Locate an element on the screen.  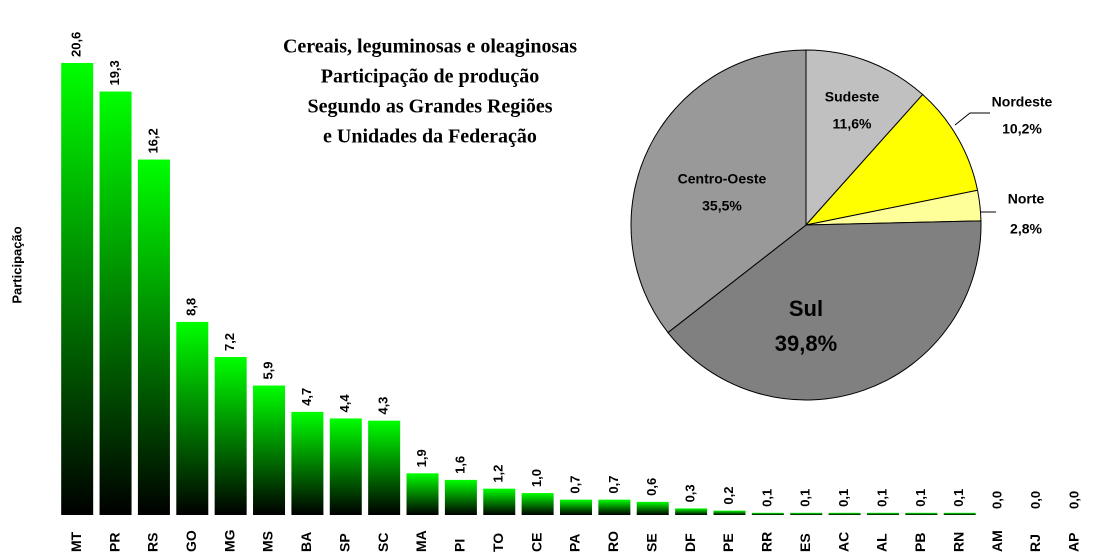
x-tick-label: PB is located at coordinates (920, 542).